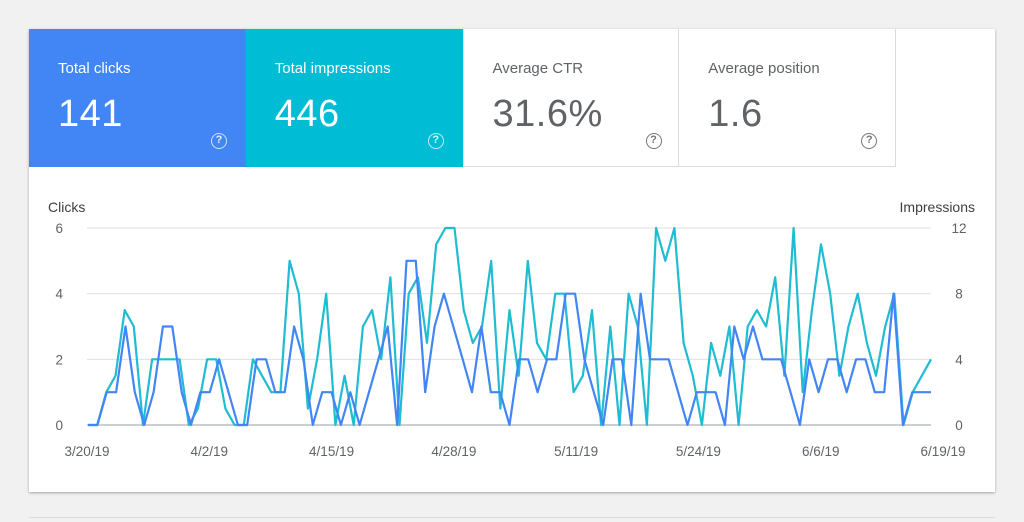 This screenshot has width=1024, height=522. I want to click on metric-label: Average CTR, so click(538, 68).